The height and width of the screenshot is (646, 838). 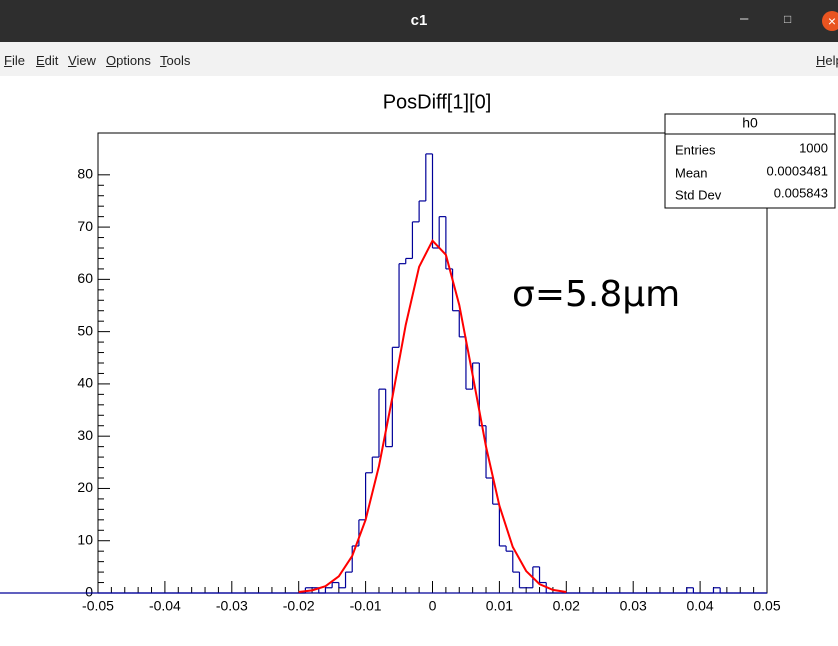 What do you see at coordinates (175, 60) in the screenshot?
I see `menu-item: Tools` at bounding box center [175, 60].